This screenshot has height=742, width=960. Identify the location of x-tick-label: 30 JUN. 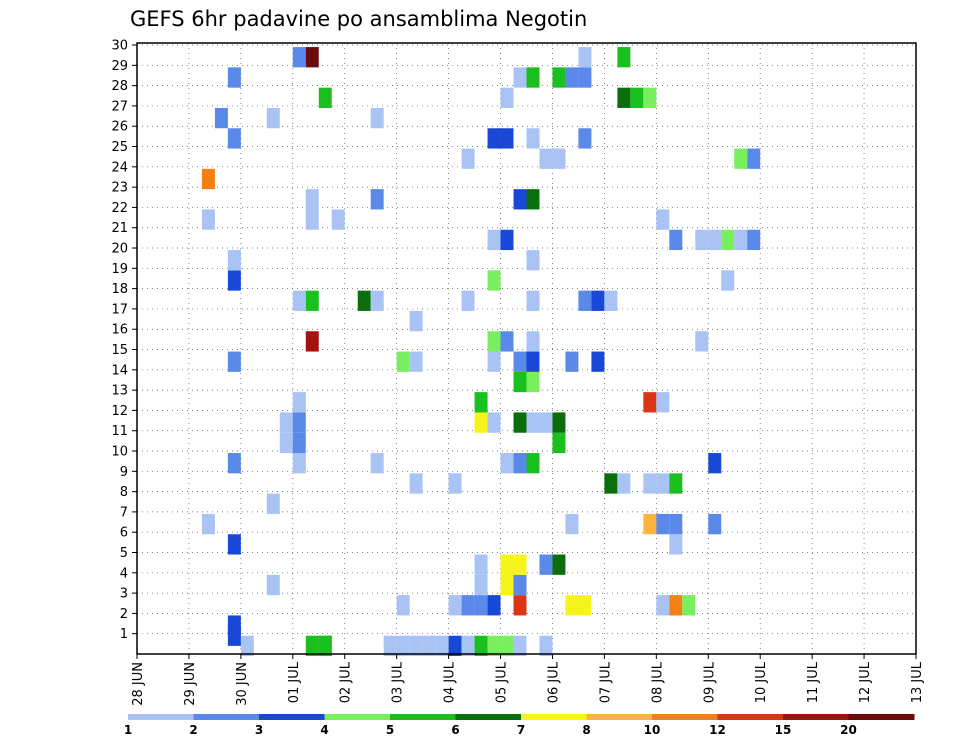
(242, 684).